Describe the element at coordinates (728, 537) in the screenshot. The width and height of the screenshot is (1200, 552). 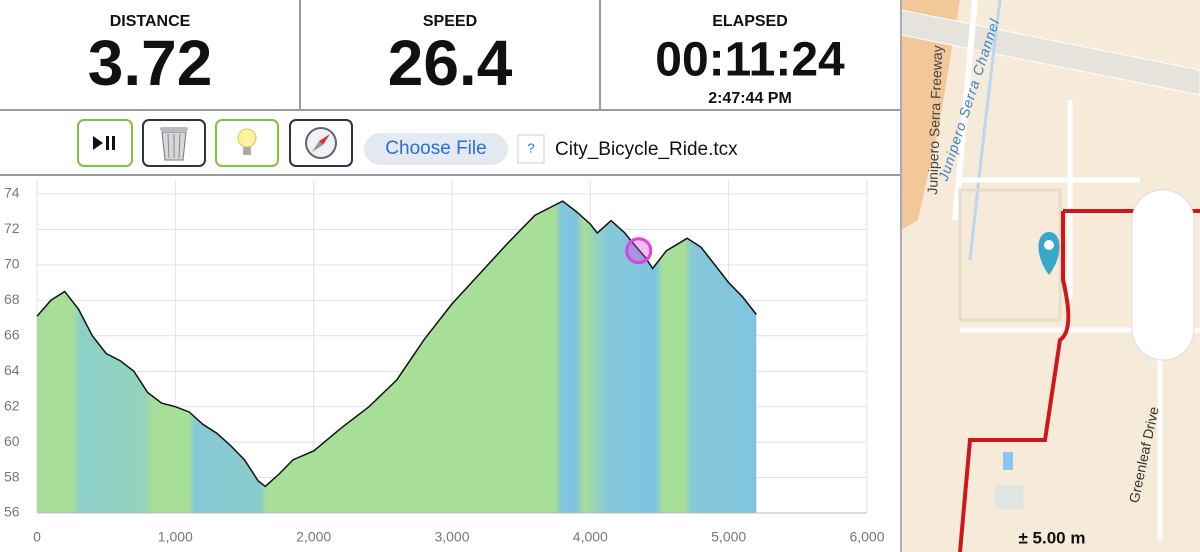
I see `x-tick-label: 5,000` at that location.